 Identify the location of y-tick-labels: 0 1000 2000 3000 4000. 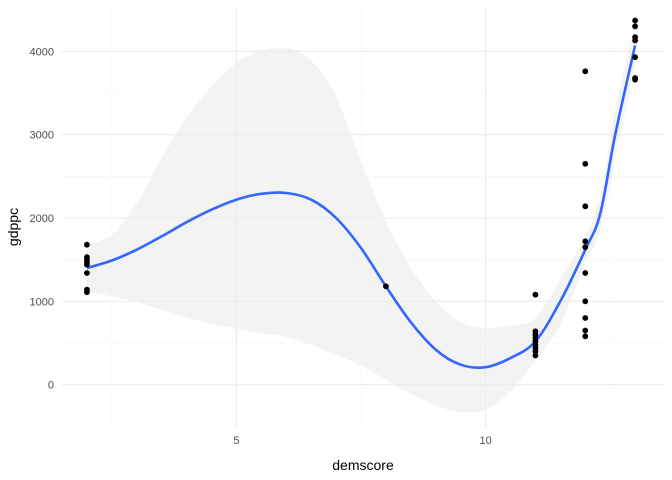
(42, 218).